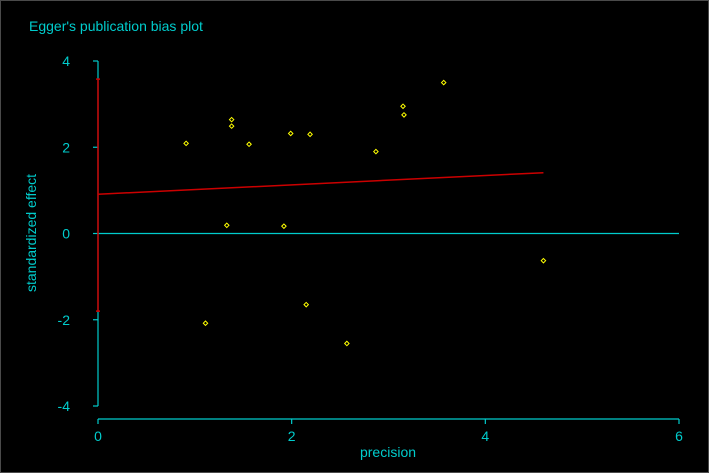 This screenshot has height=473, width=709. Describe the element at coordinates (292, 436) in the screenshot. I see `x-tick-label: 2` at that location.